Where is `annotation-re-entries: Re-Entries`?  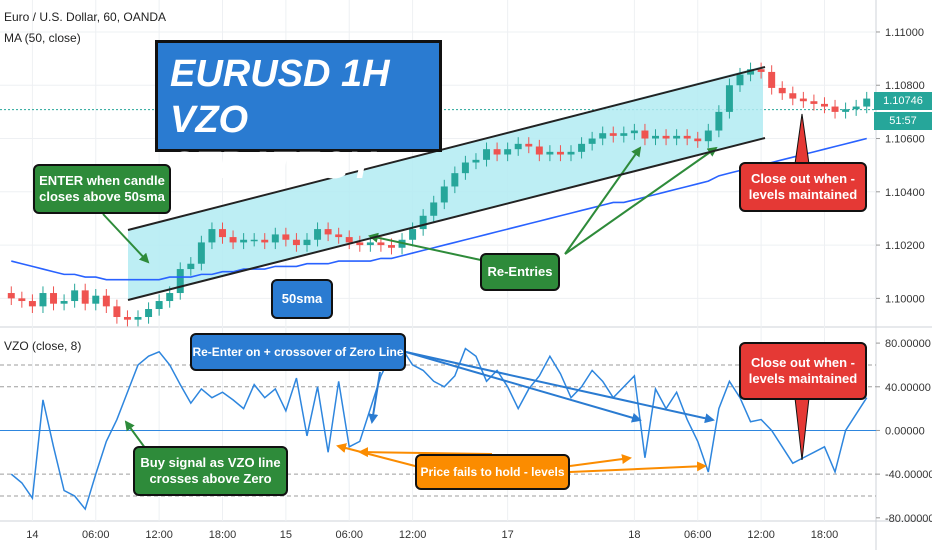
annotation-re-entries: Re-Entries is located at coordinates (520, 272).